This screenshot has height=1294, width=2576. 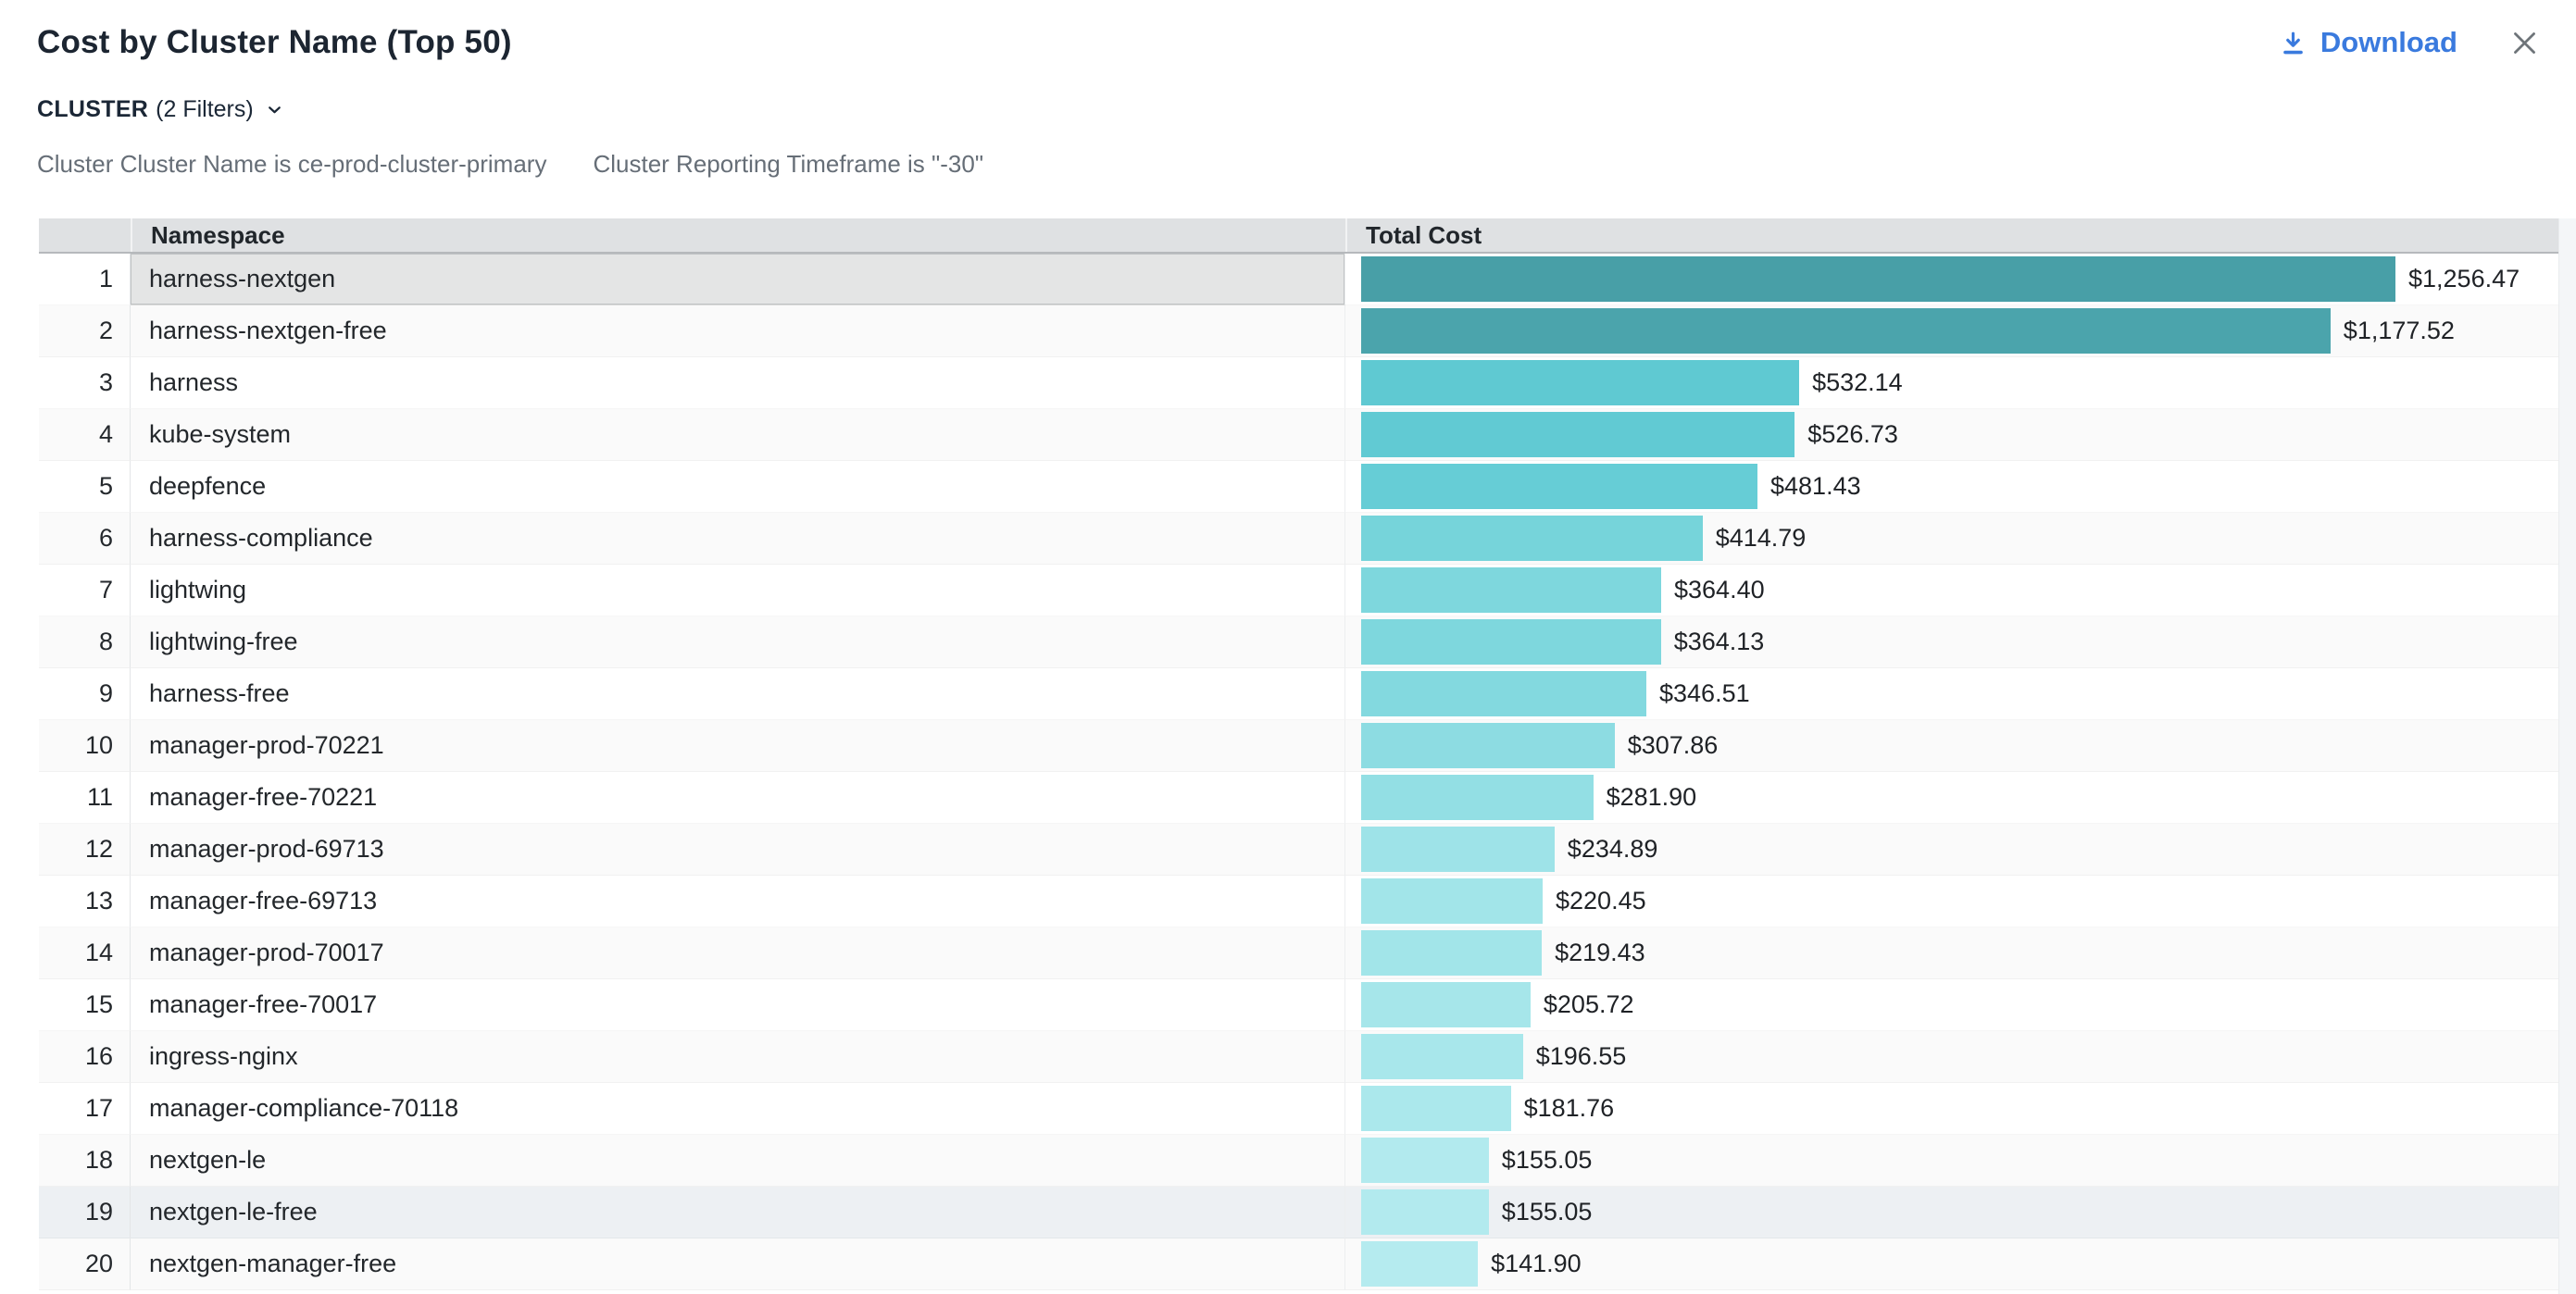 What do you see at coordinates (1536, 1264) in the screenshot?
I see `cost-value-label: $141.90` at bounding box center [1536, 1264].